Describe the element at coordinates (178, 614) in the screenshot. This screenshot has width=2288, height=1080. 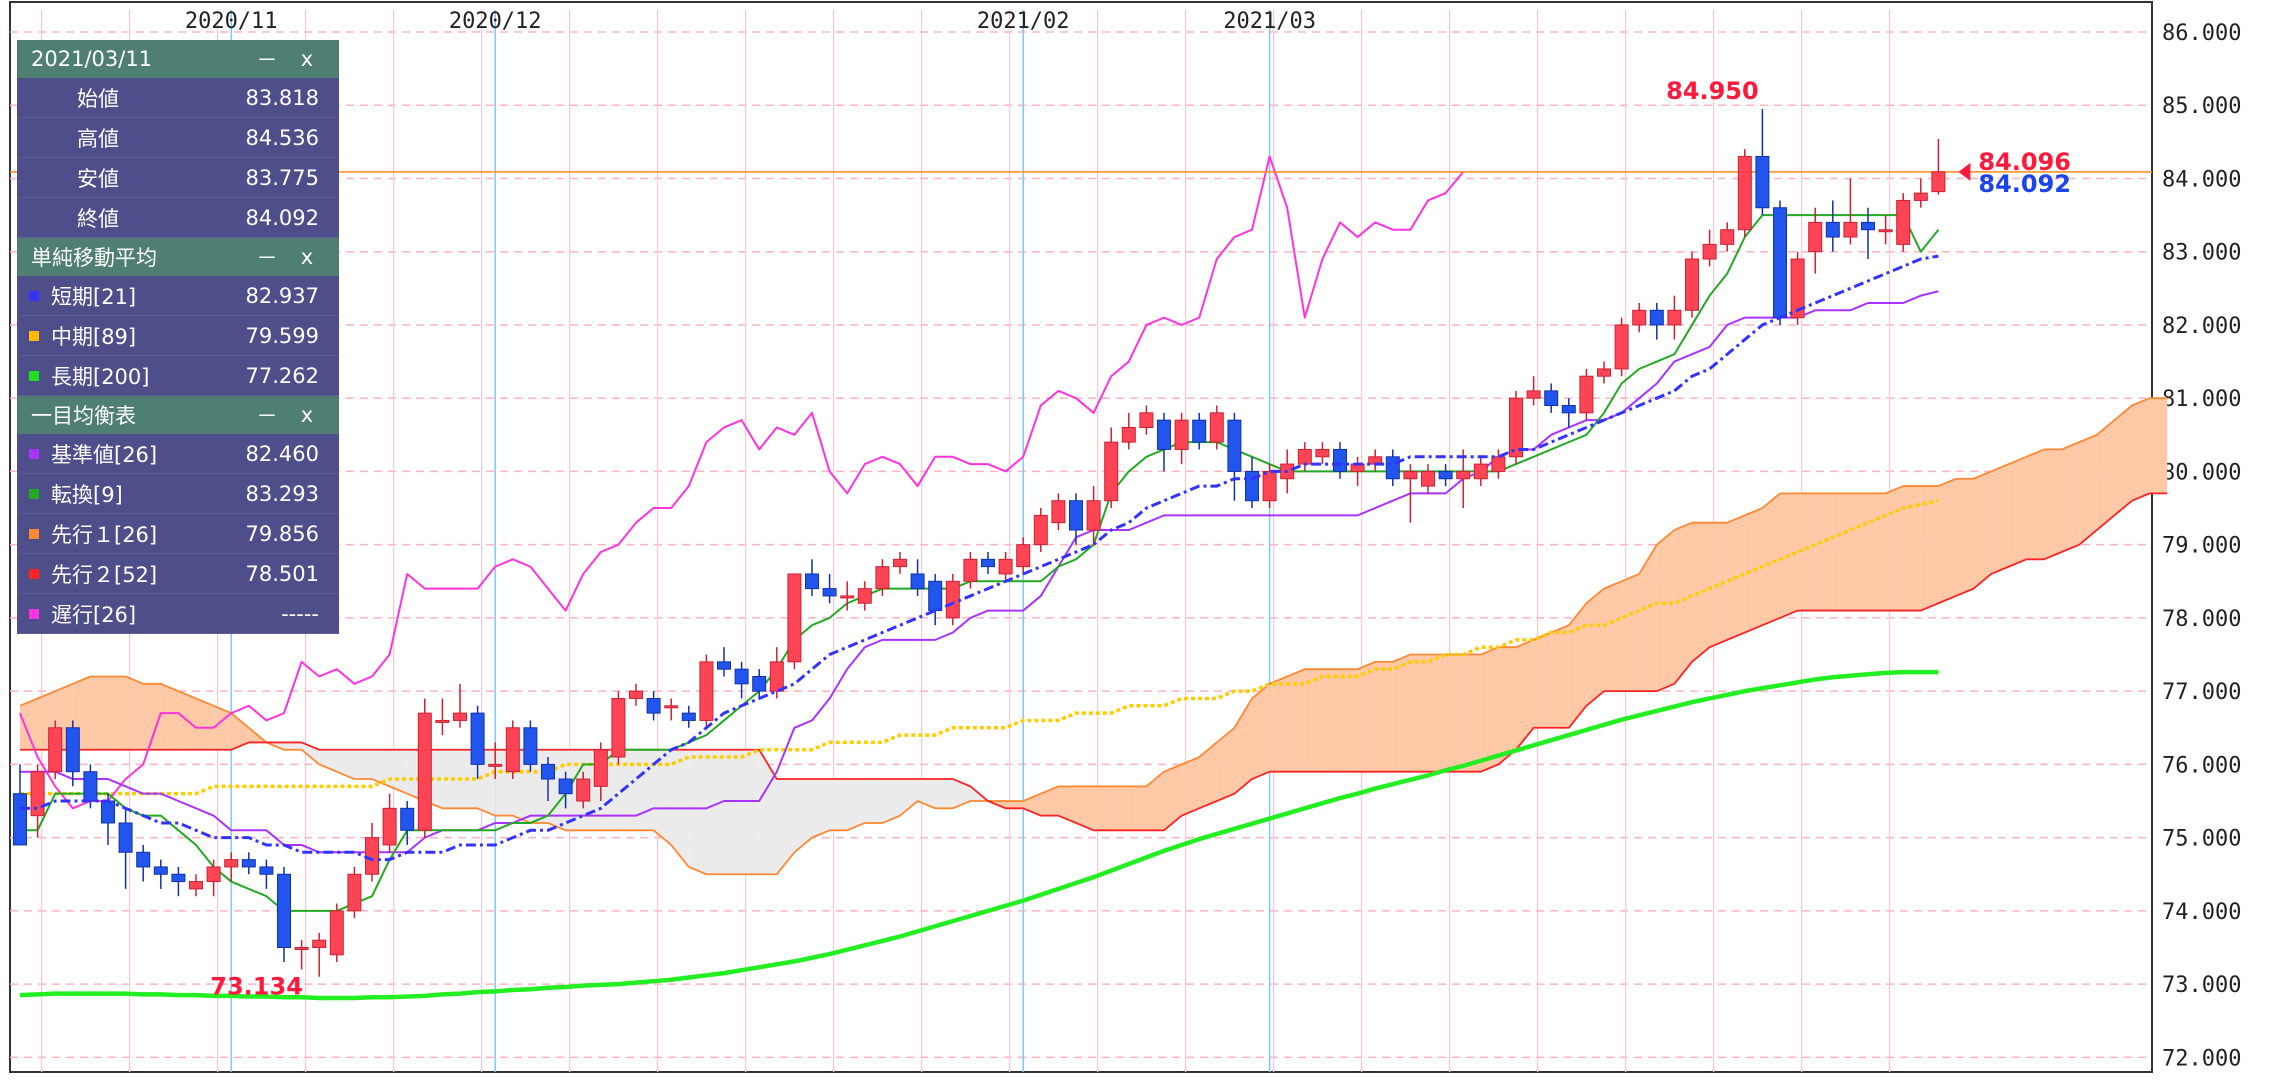
I see `ichimoku-row: 遅行[26] -----` at that location.